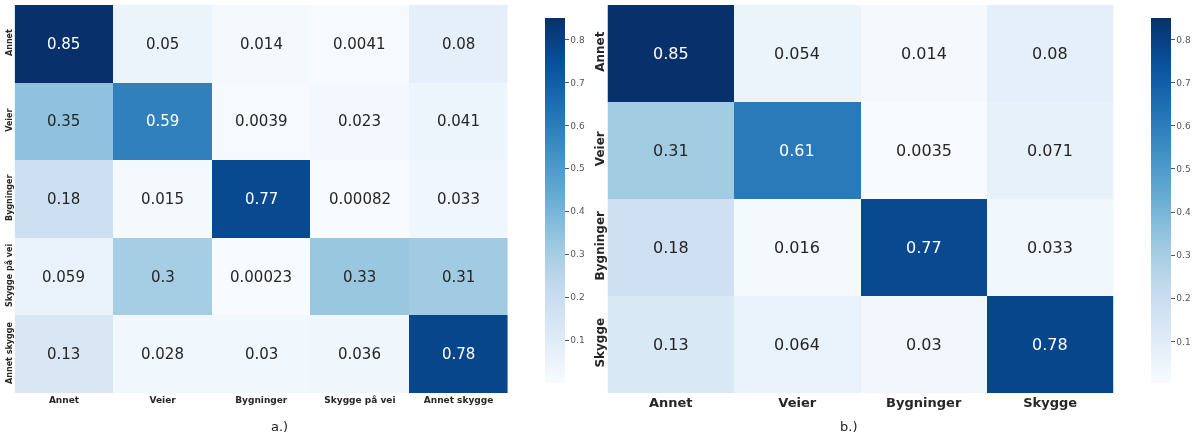  I want to click on data-label: 0.0041, so click(359, 44).